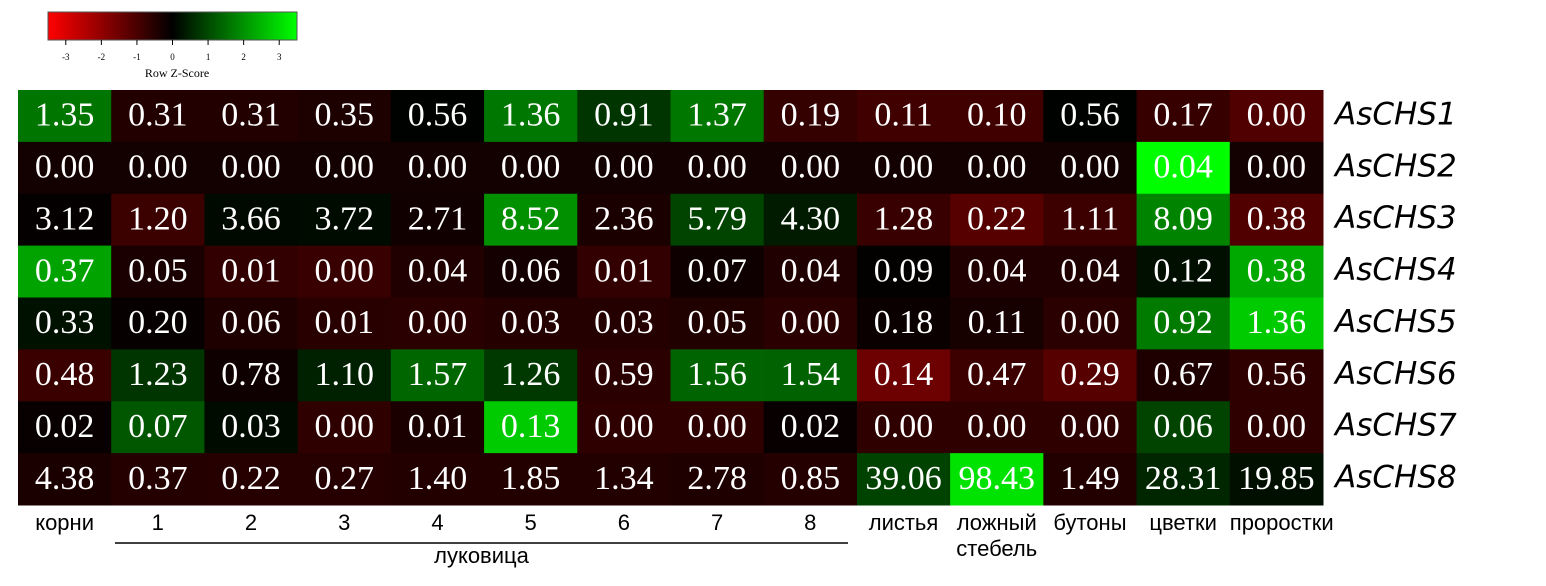 The width and height of the screenshot is (1546, 586). What do you see at coordinates (531, 218) in the screenshot?
I see `cell-label: 8.52` at bounding box center [531, 218].